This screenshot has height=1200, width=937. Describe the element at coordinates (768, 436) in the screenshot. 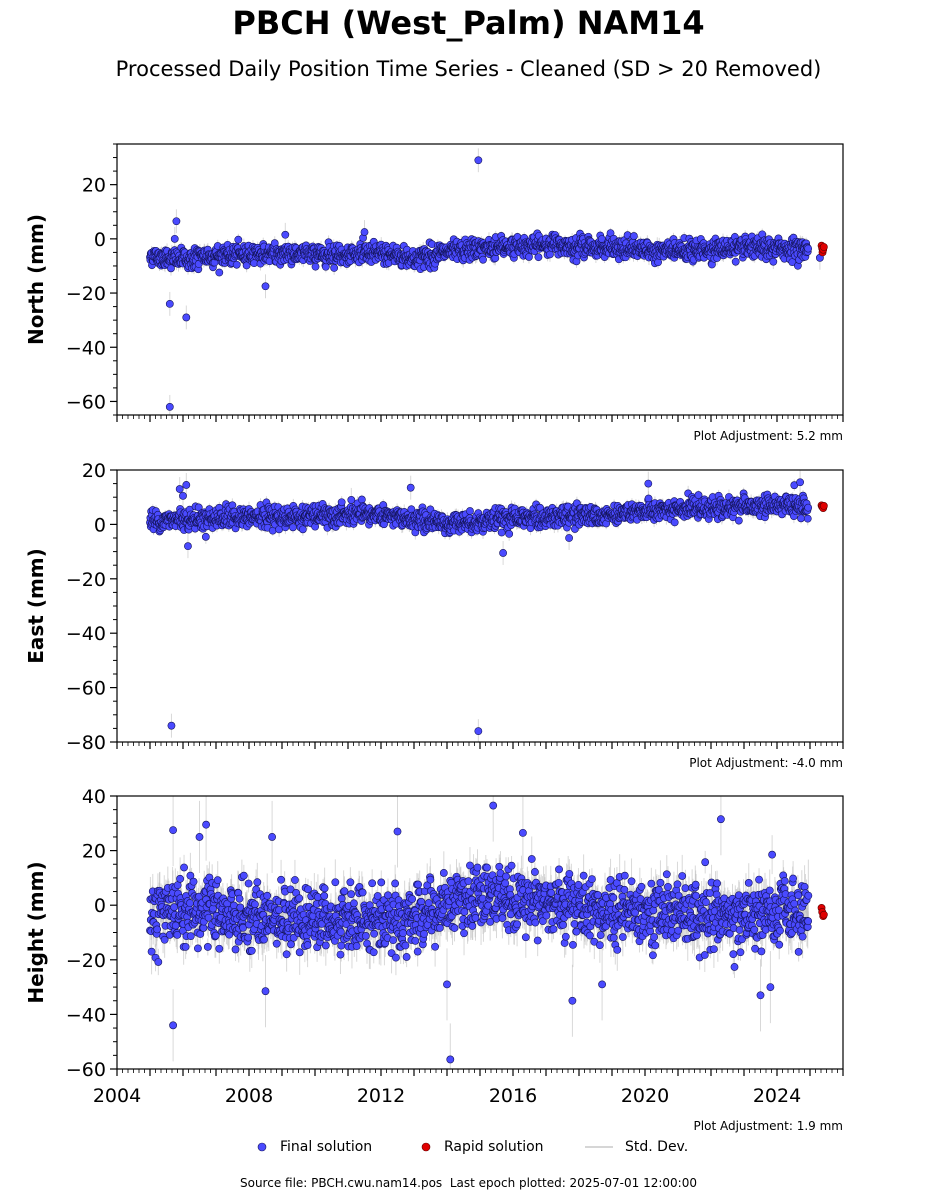

I see `plot-adjustment-label: Plot Adjustment: 5.2 mm` at that location.